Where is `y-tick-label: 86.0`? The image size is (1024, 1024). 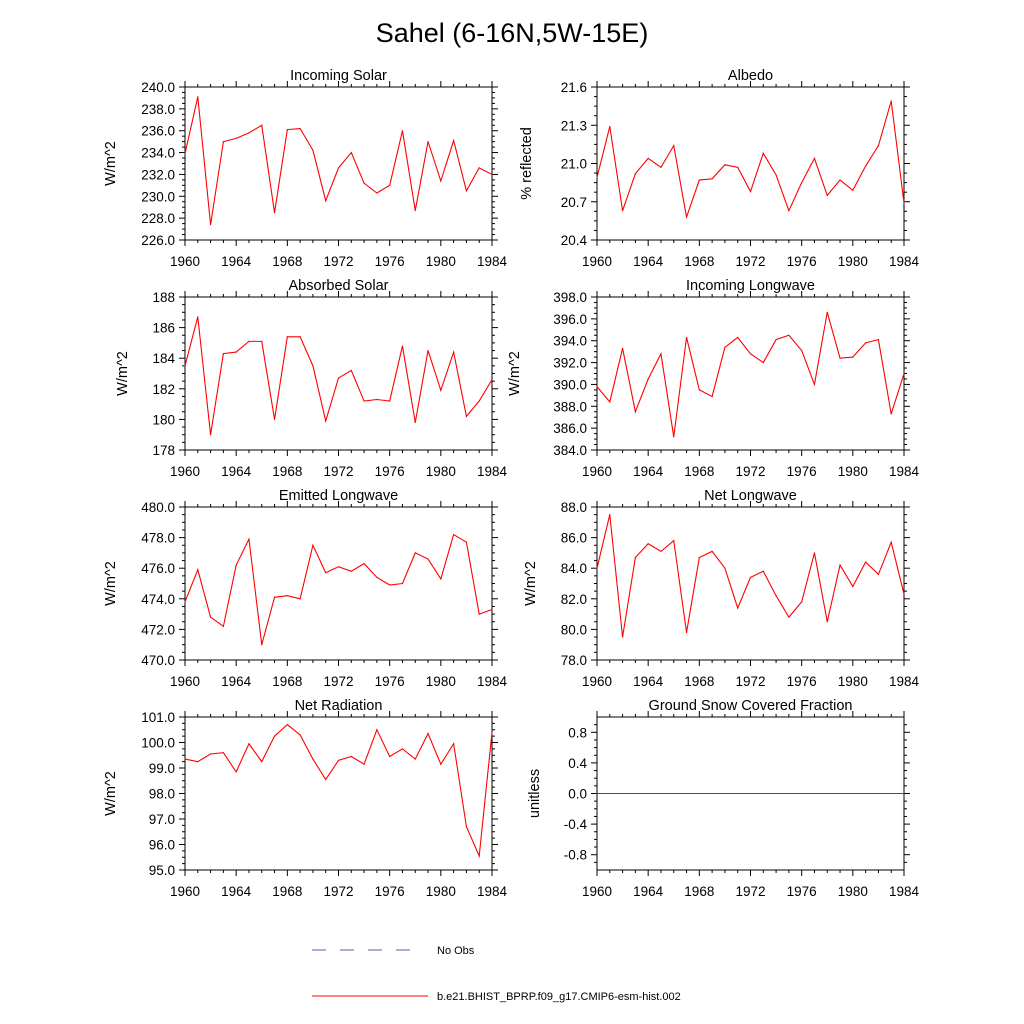
y-tick-label: 86.0 is located at coordinates (574, 538).